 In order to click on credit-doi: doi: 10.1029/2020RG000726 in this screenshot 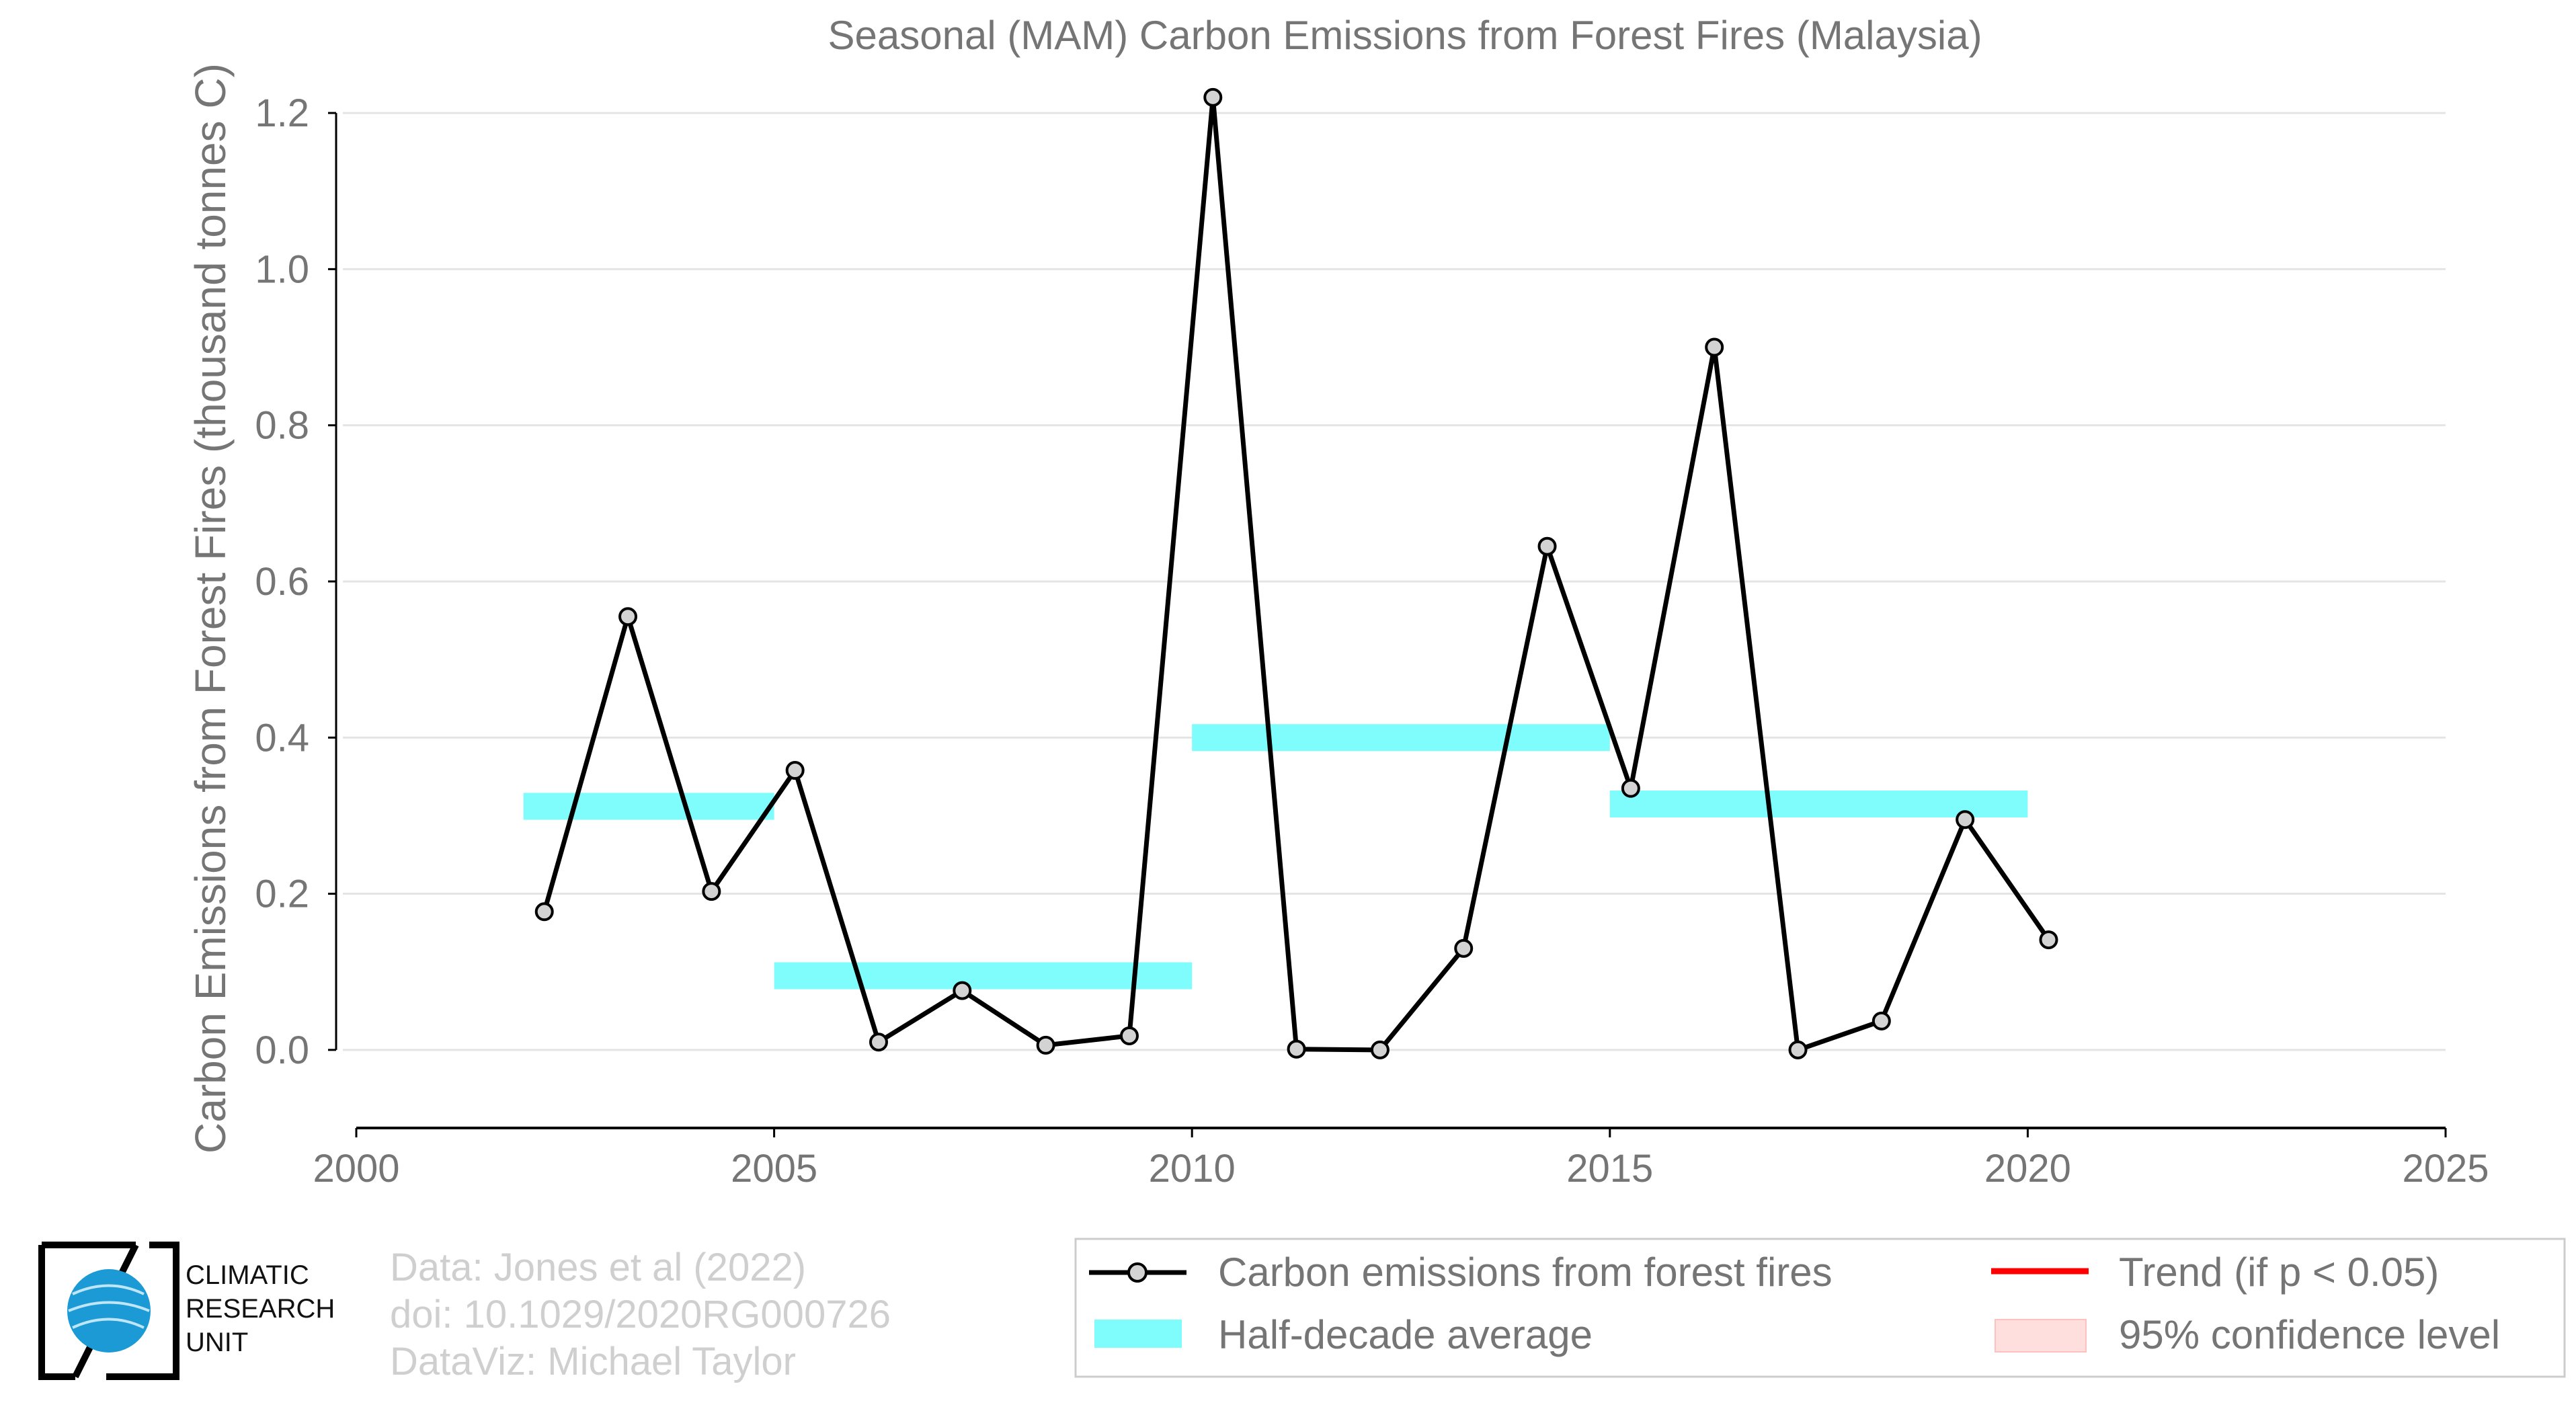, I will do `click(640, 1315)`.